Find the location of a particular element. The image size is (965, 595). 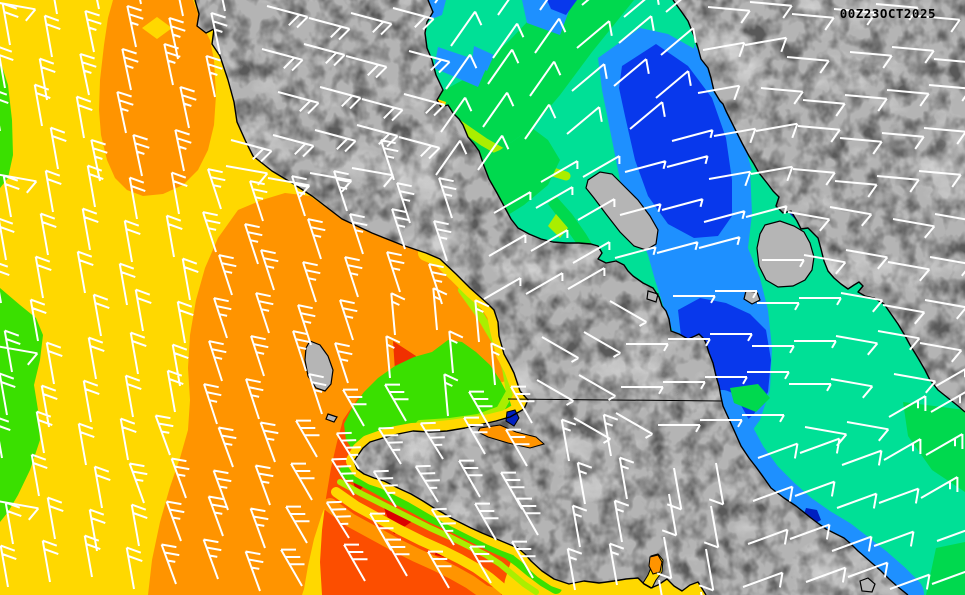

isla-san-lorenzo is located at coordinates (652, 296).